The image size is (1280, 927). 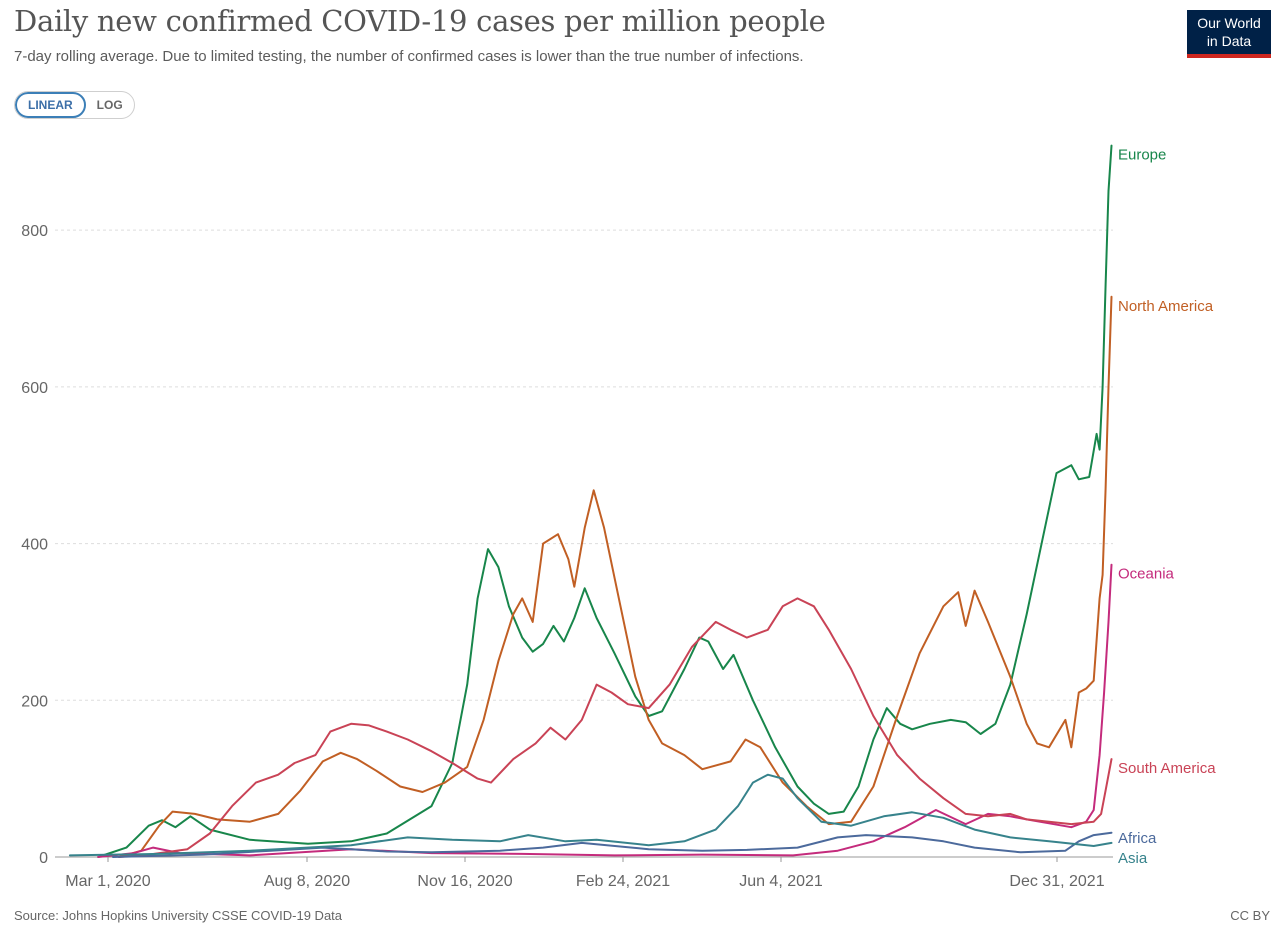 What do you see at coordinates (107, 881) in the screenshot?
I see `x-tick-label: Mar 1, 2020` at bounding box center [107, 881].